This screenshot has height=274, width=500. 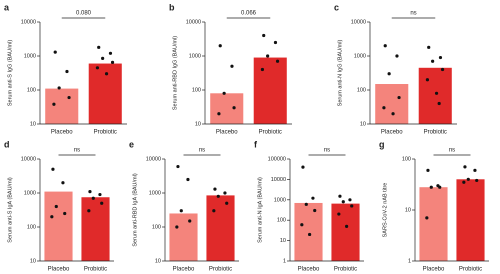 I want to click on panel-label: c, so click(x=336, y=7).